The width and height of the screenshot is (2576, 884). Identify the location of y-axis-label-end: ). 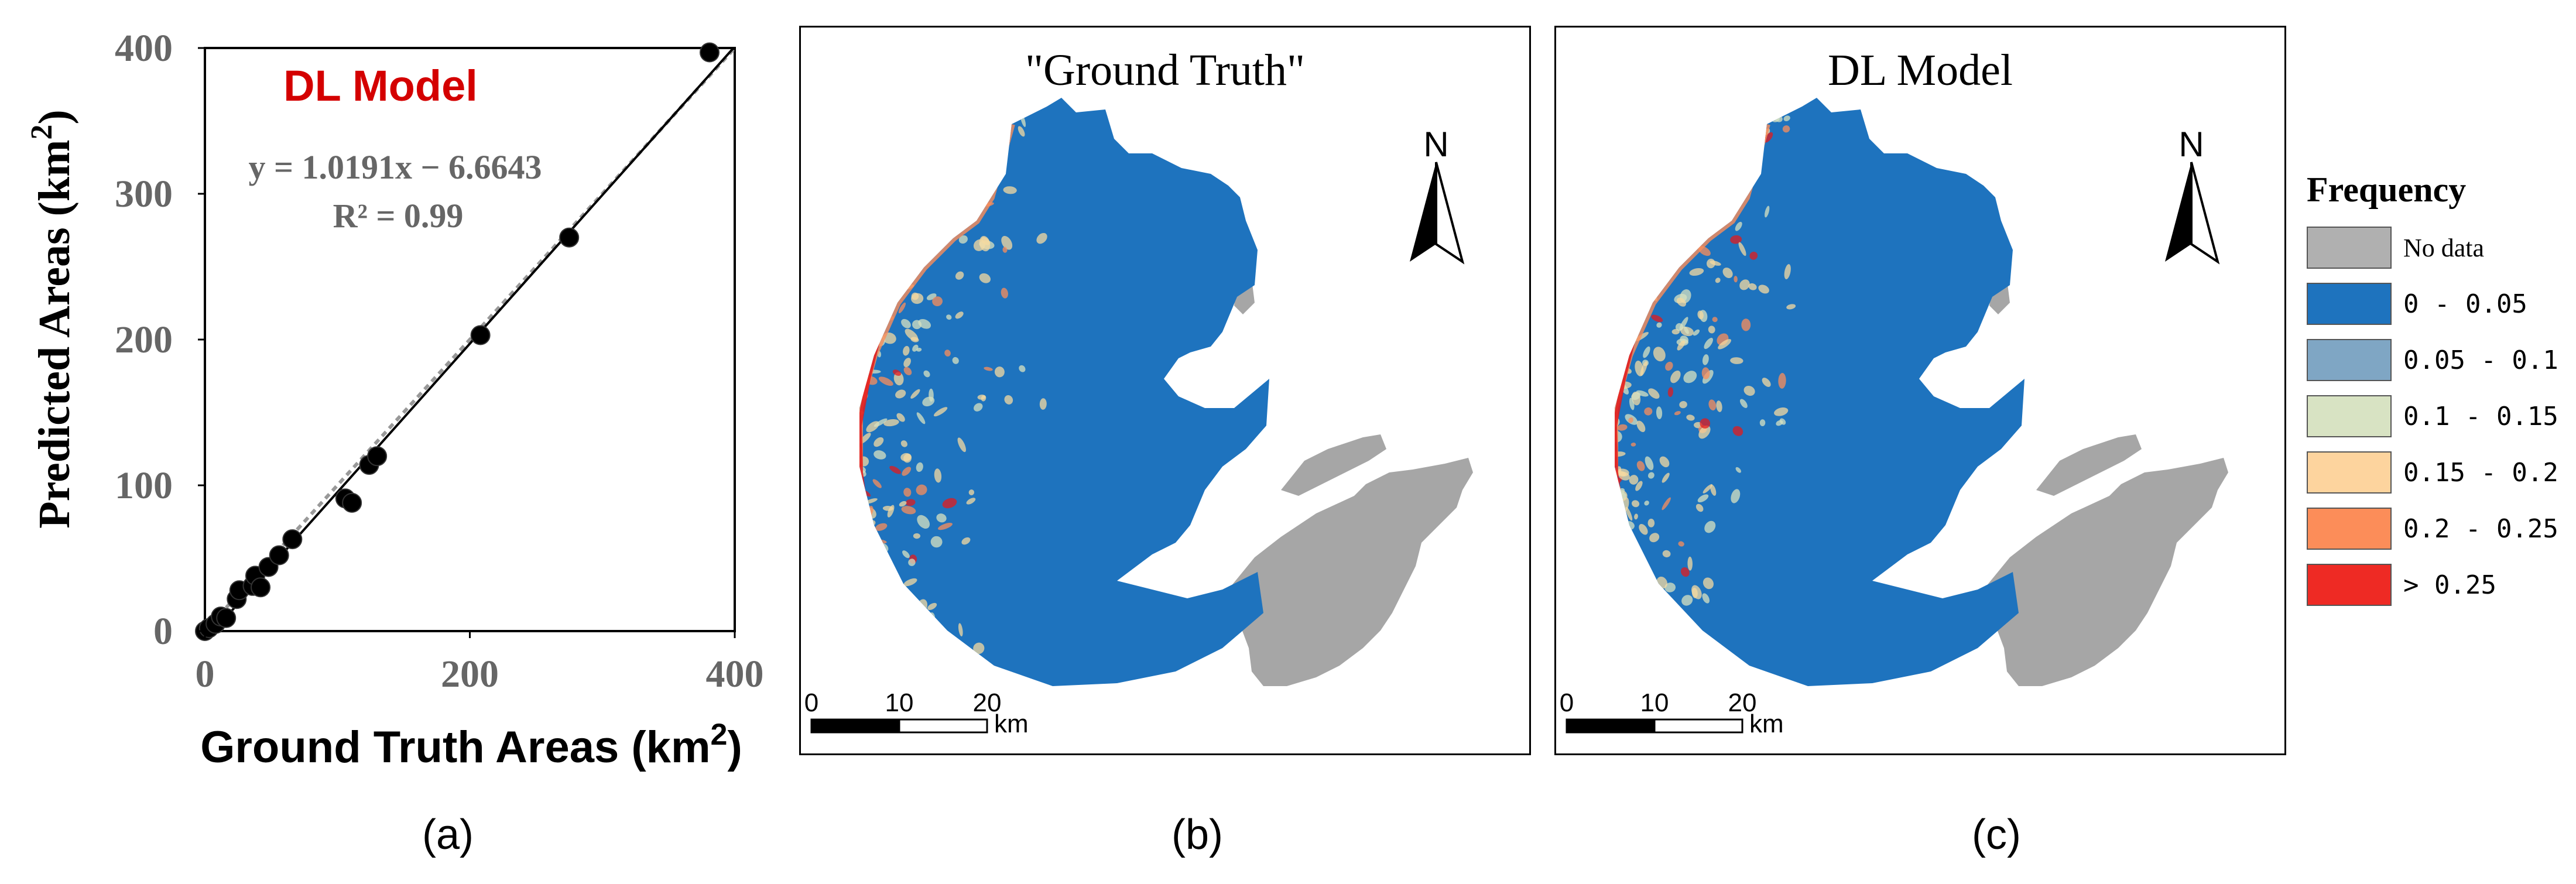
(54, 116).